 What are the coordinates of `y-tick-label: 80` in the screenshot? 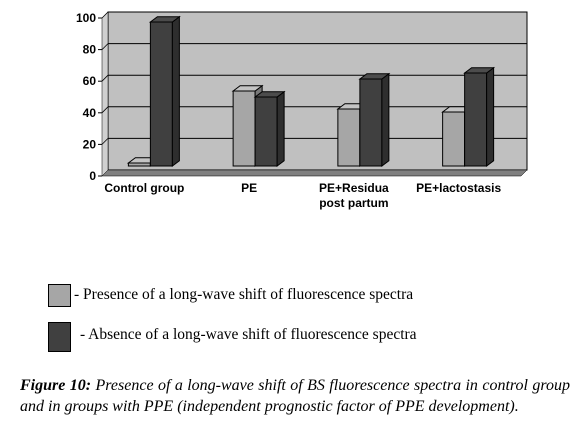 It's located at (90, 50).